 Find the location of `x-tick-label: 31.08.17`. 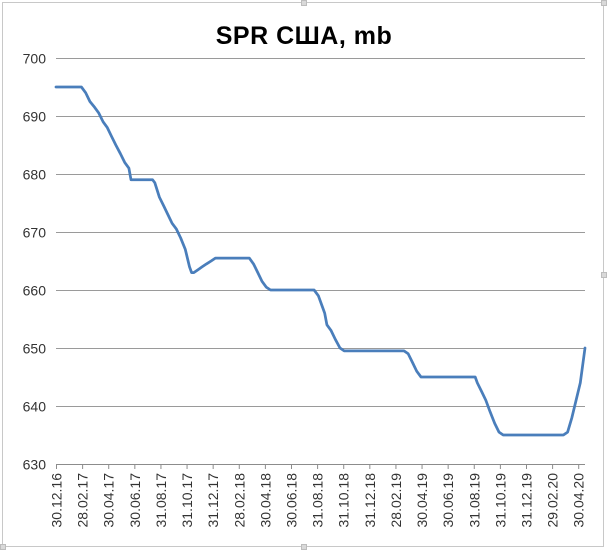

x-tick-label: 31.08.17 is located at coordinates (161, 500).